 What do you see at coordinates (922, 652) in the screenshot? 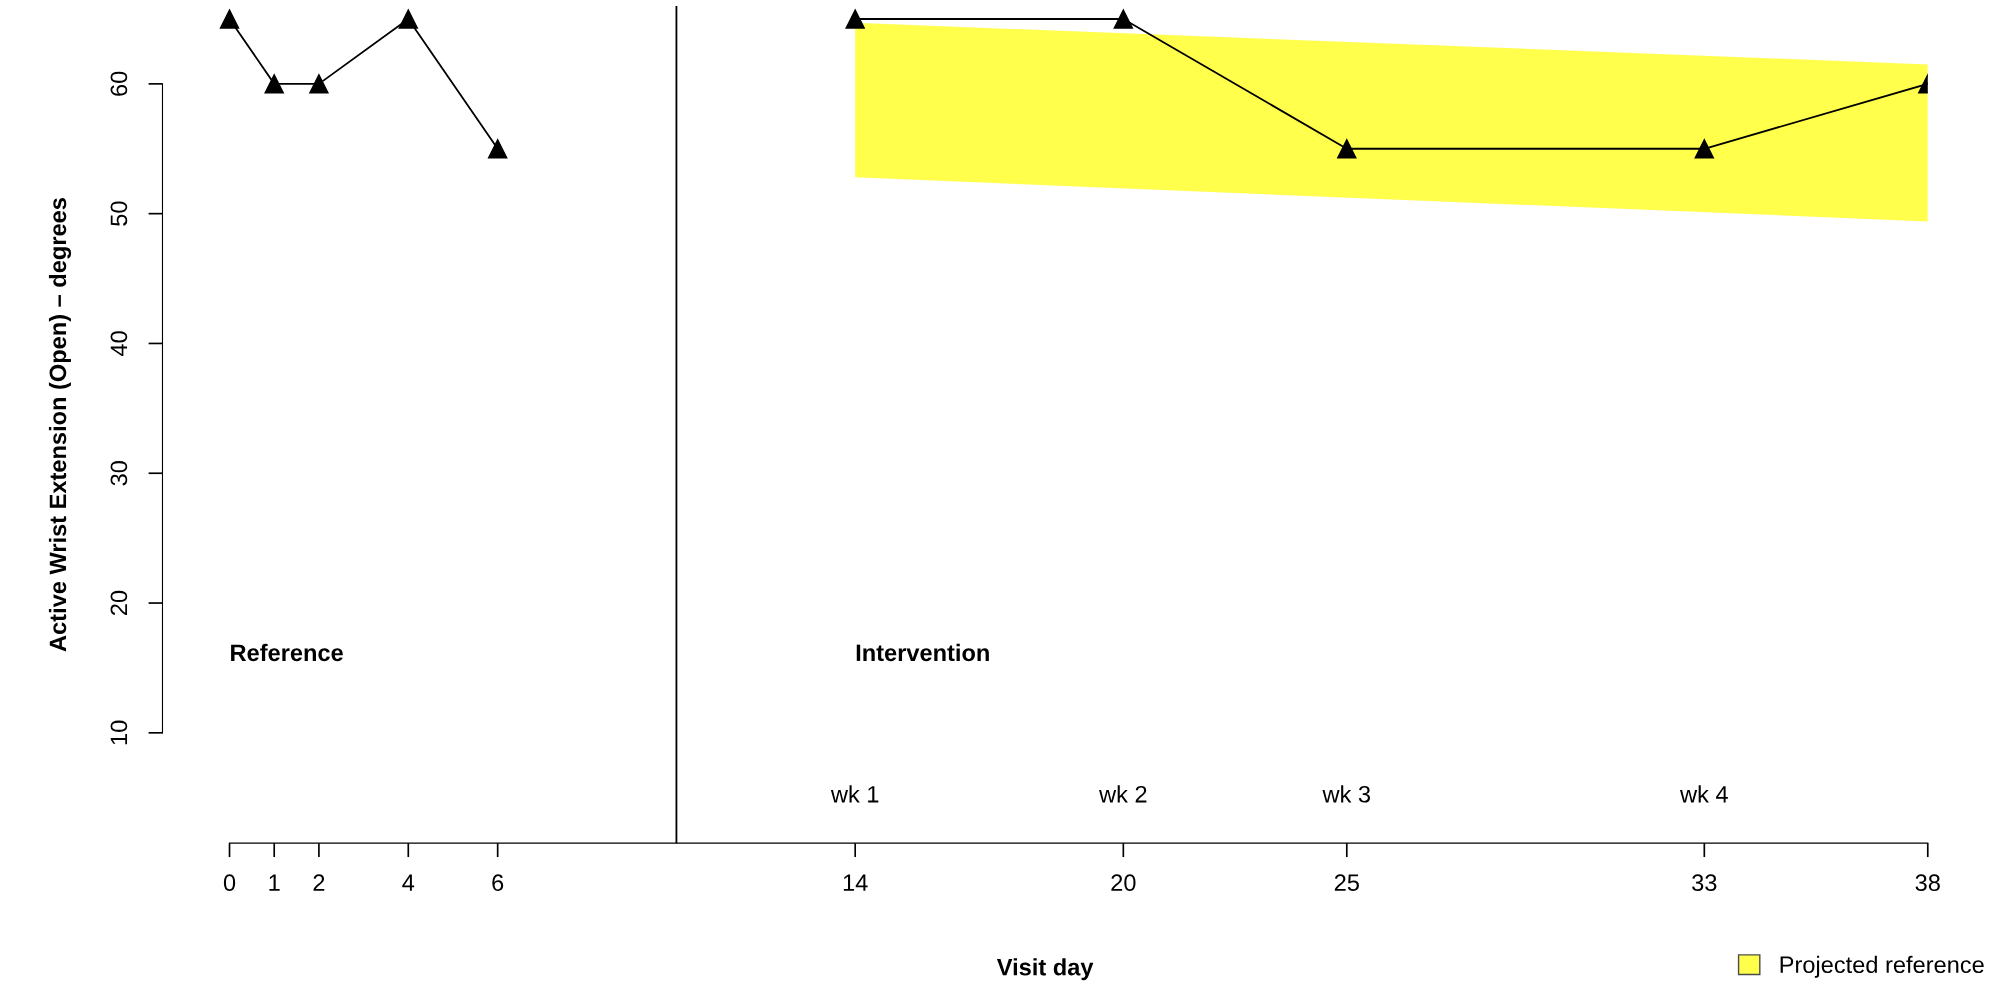
I see `annotation: Intervention` at bounding box center [922, 652].